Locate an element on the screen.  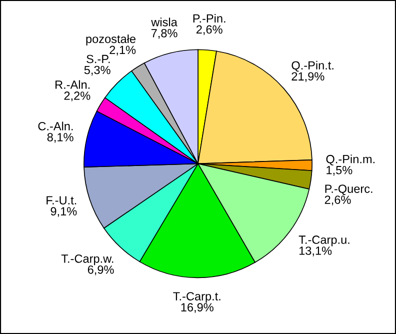
slice-label: T.-Carp.t. is located at coordinates (196, 297).